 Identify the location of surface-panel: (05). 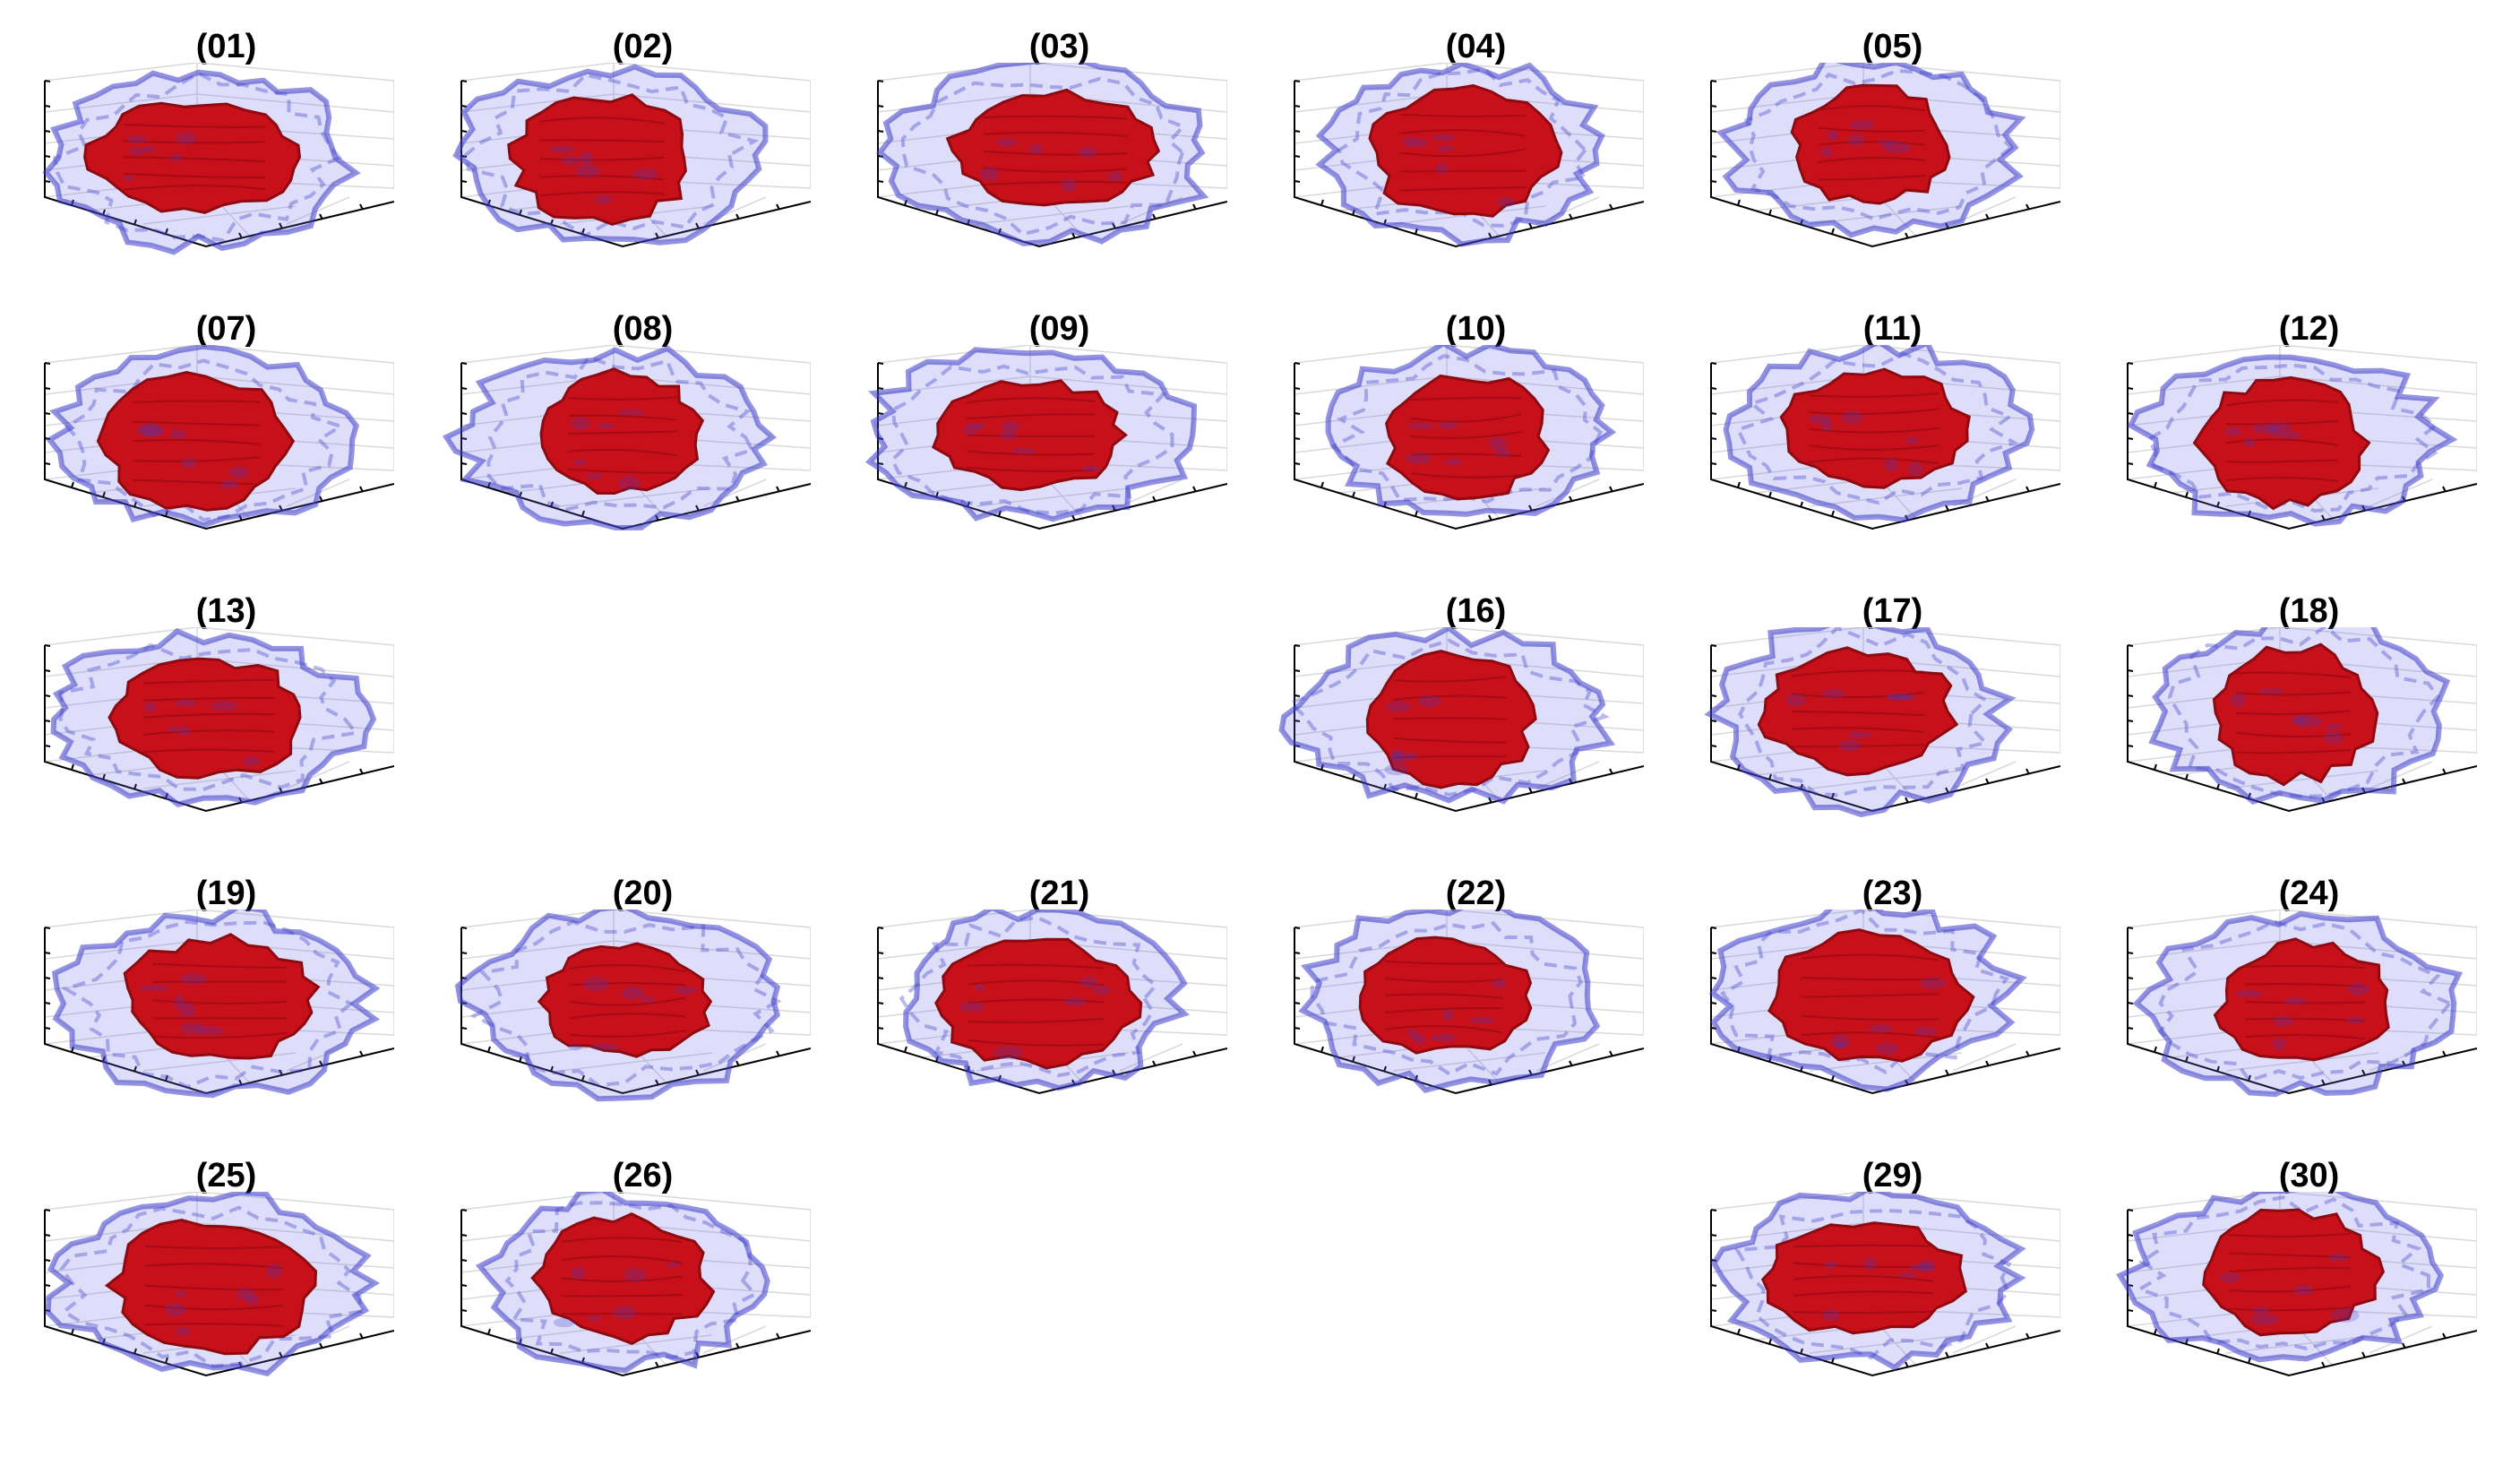
(1892, 168).